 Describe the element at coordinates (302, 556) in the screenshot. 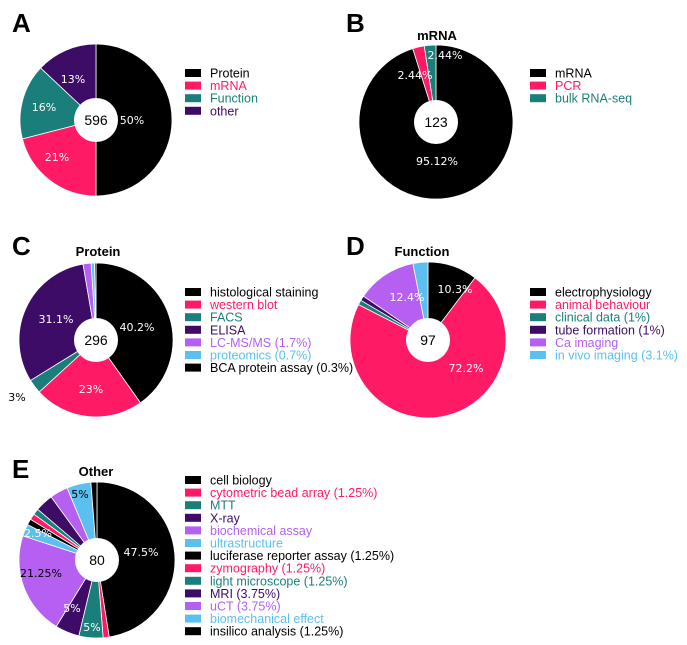

I see `legend-label: luciferase reporter assay (1.25%)` at that location.